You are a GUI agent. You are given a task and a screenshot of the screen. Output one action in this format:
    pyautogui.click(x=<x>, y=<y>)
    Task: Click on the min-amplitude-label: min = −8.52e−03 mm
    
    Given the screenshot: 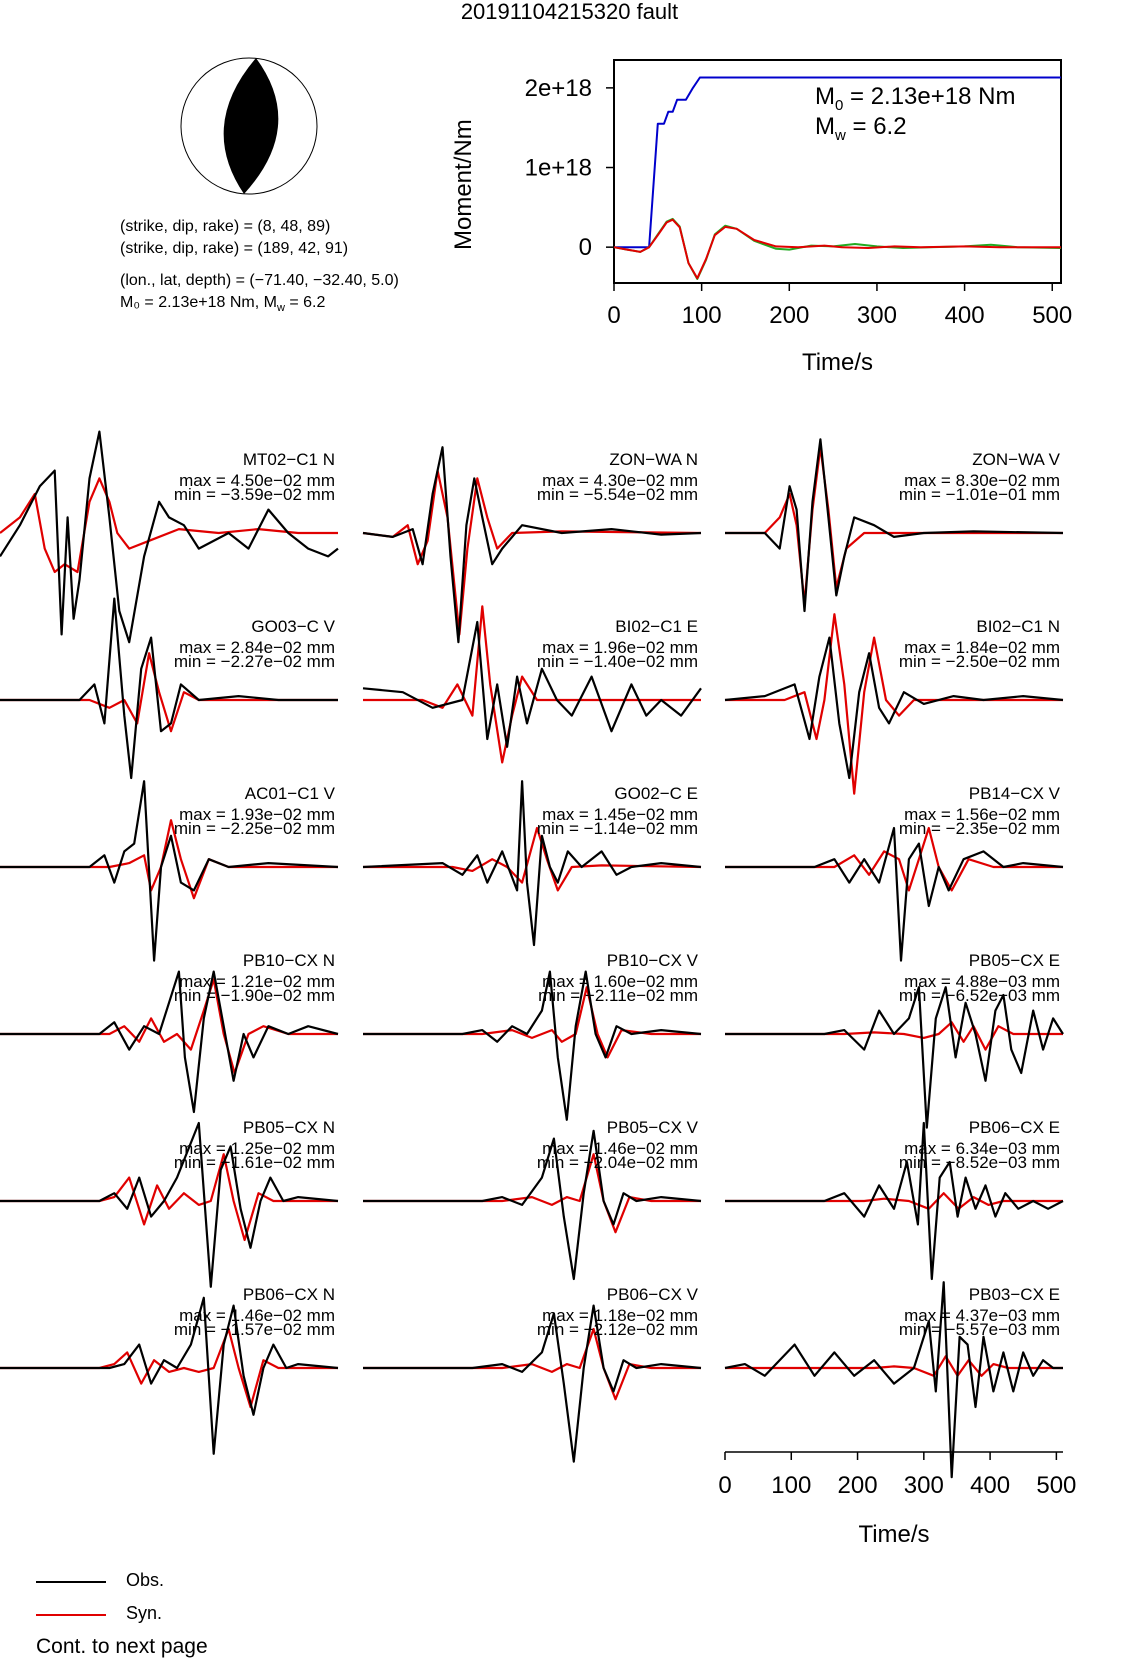 What is the action you would take?
    pyautogui.click(x=979, y=1162)
    